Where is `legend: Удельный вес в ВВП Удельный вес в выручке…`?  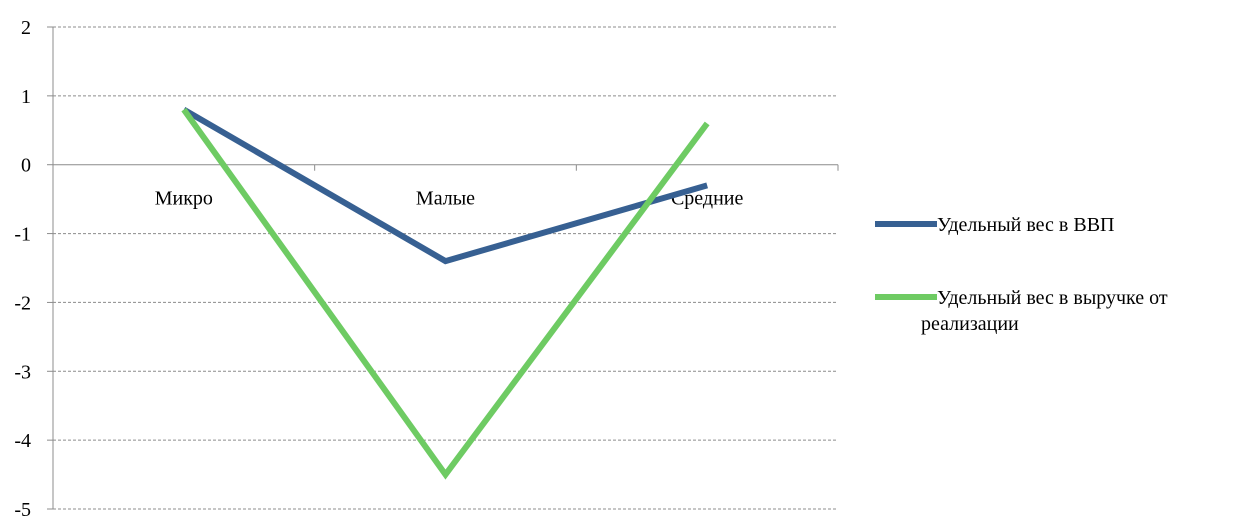 legend: Удельный вес в ВВП Удельный вес в выручке… is located at coordinates (1021, 274).